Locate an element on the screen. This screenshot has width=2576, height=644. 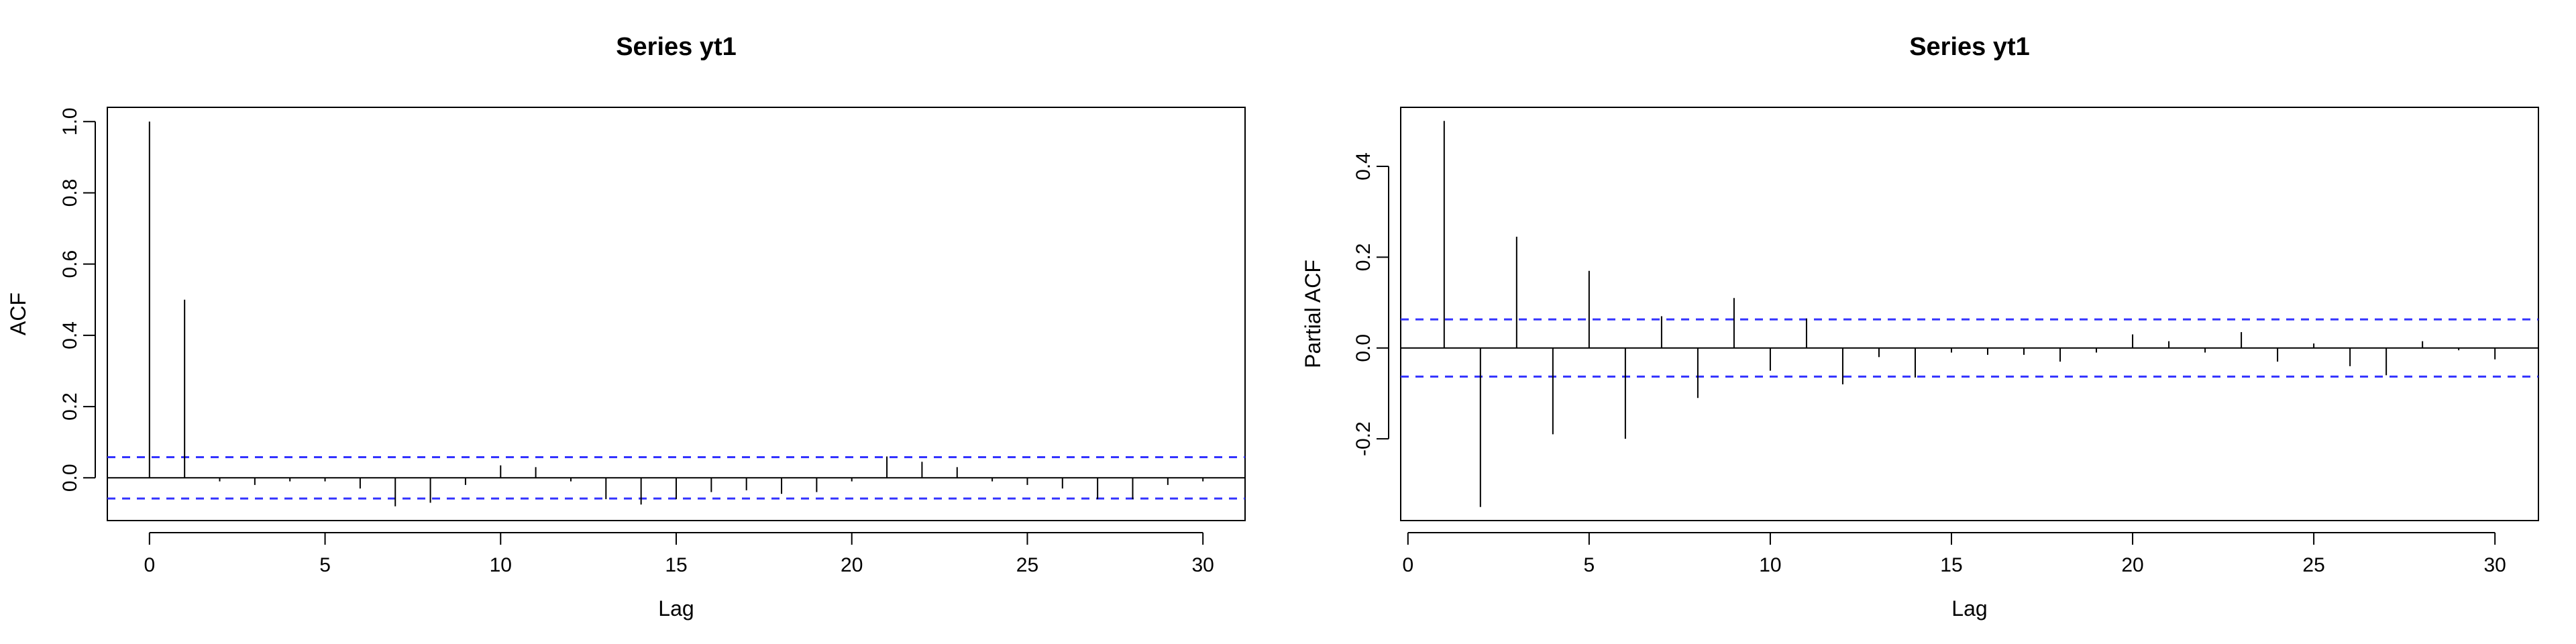
acf-x-tick-label: 25 is located at coordinates (1027, 565).